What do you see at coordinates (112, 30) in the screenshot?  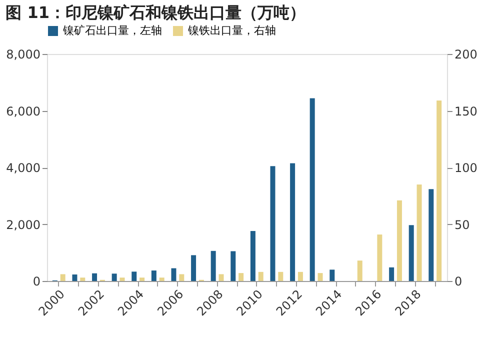 I see `legend-label: 镍矿石出口量，左轴` at bounding box center [112, 30].